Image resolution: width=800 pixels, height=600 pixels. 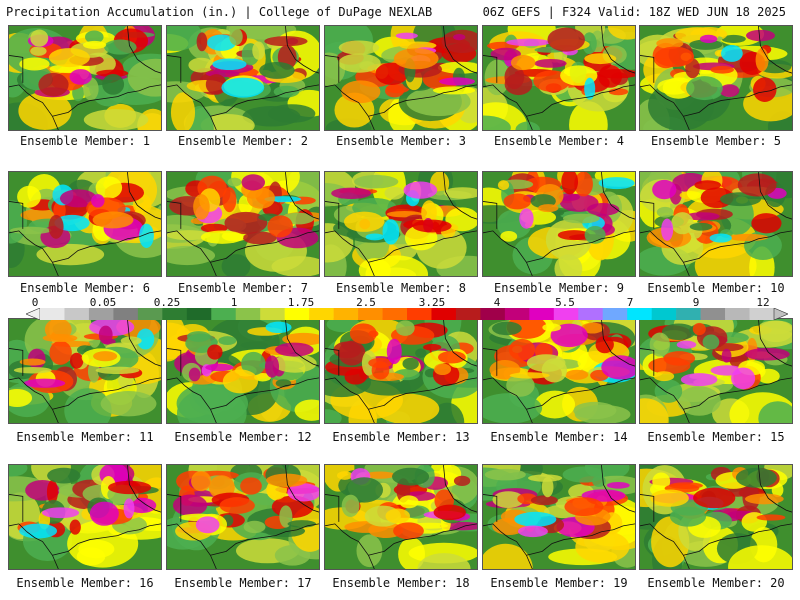 I want to click on colorbar-tick-label: 0.25, so click(x=167, y=302).